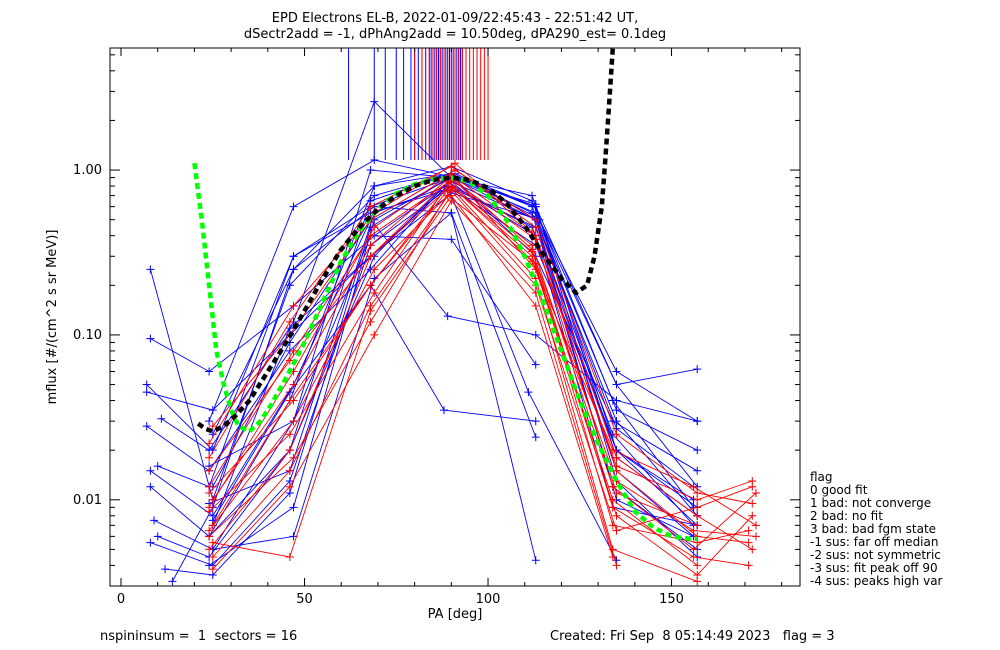  Describe the element at coordinates (873, 529) in the screenshot. I see `legend-item: 3 bad: bad fgm state` at that location.